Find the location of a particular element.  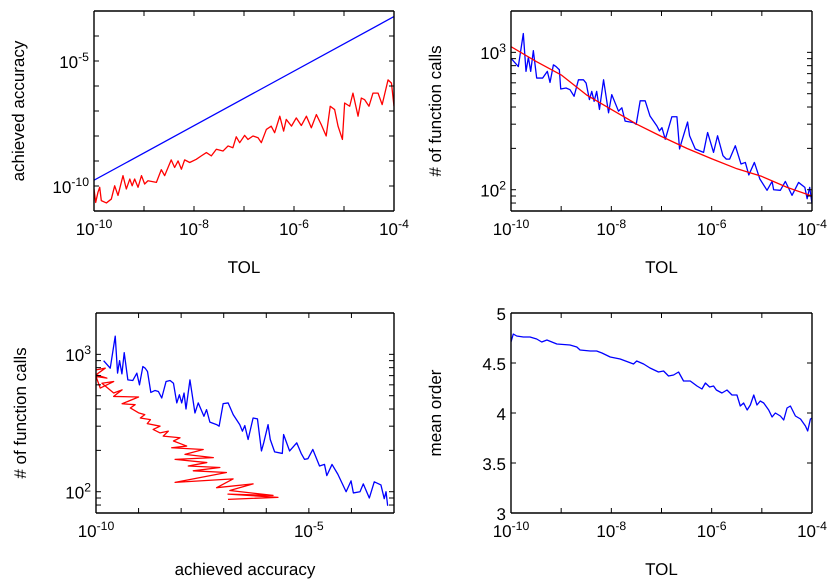

x-tick-label: 10$^{-5}$ is located at coordinates (309, 530).